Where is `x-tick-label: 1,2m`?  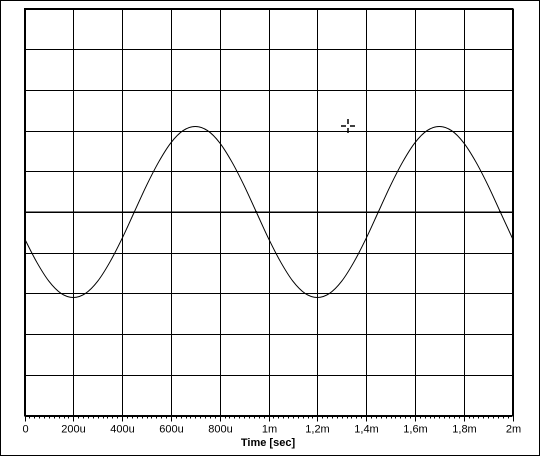
x-tick-label: 1,2m is located at coordinates (317, 429).